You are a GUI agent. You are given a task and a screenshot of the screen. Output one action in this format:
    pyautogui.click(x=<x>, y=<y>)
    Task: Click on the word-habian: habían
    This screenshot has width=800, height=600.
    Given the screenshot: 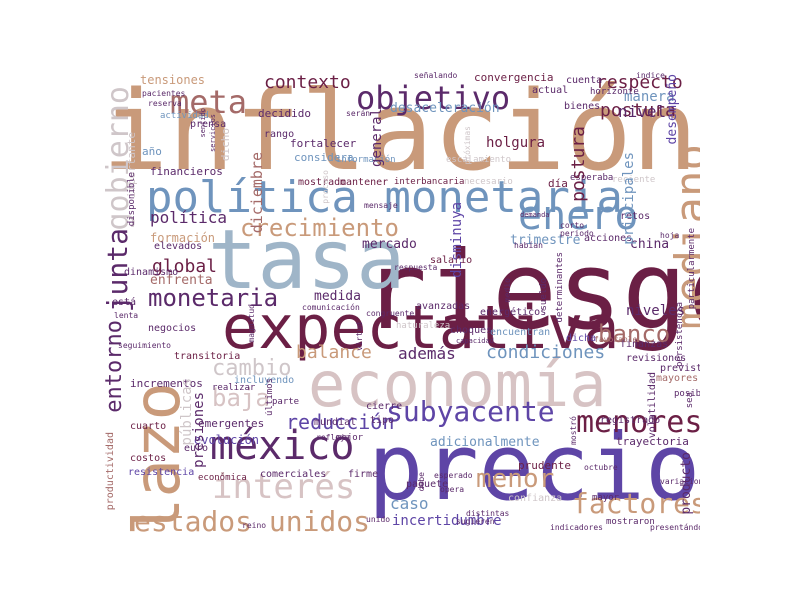 What is the action you would take?
    pyautogui.click(x=528, y=245)
    